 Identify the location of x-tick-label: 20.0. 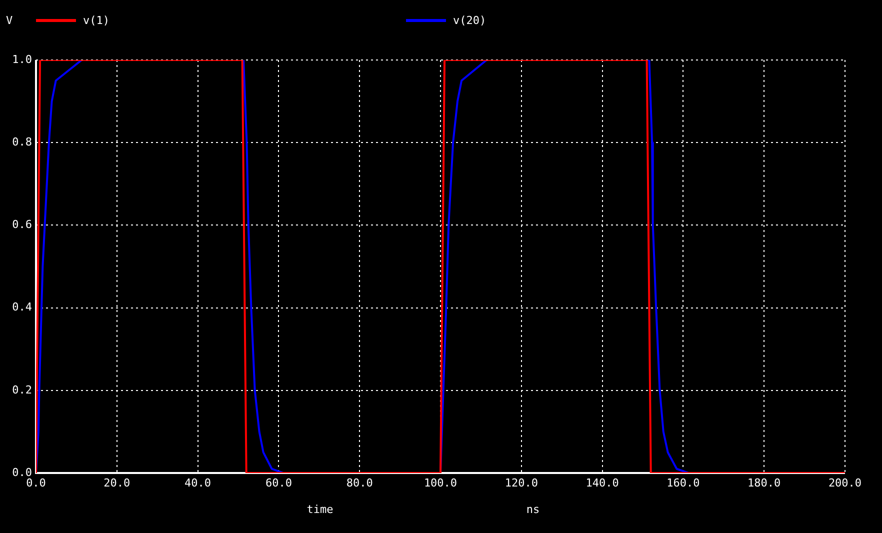
(117, 483).